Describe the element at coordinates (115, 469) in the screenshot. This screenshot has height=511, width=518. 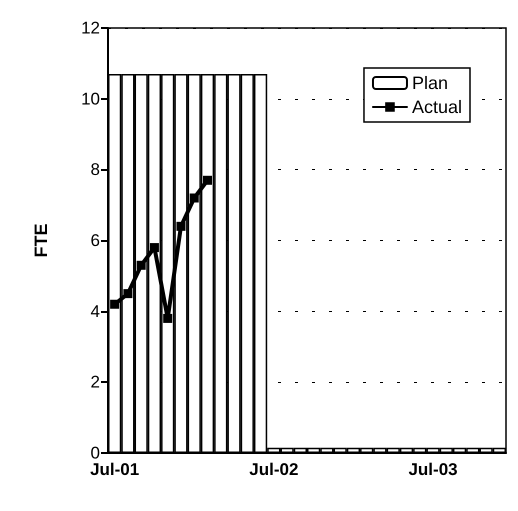
I see `x-tick-label: Jul-01` at that location.